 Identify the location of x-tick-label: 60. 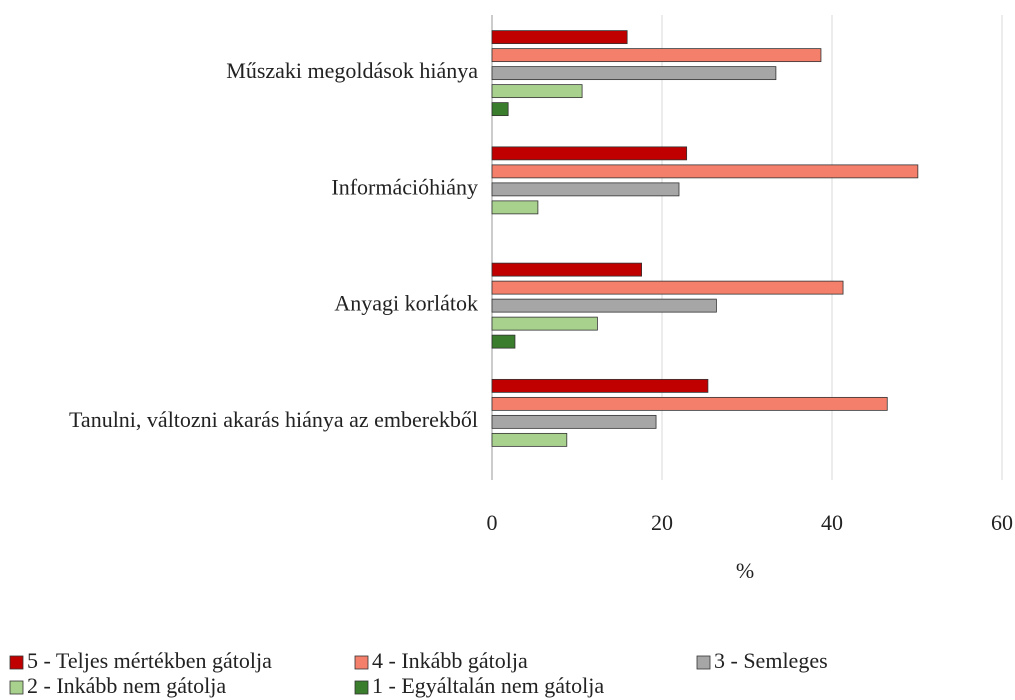
(1002, 522).